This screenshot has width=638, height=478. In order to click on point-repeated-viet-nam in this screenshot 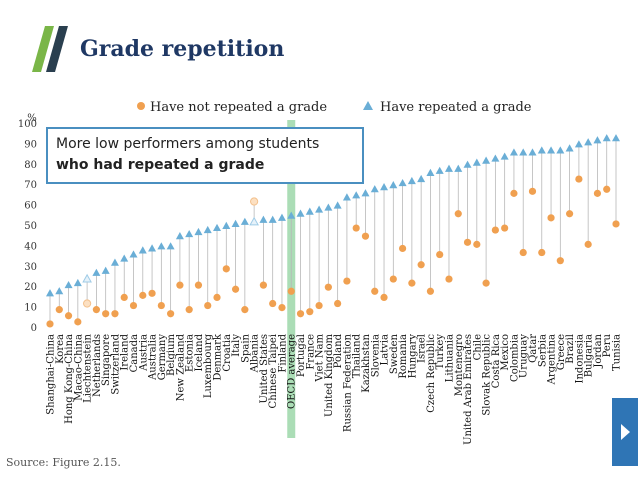, I will do `click(319, 209)`.